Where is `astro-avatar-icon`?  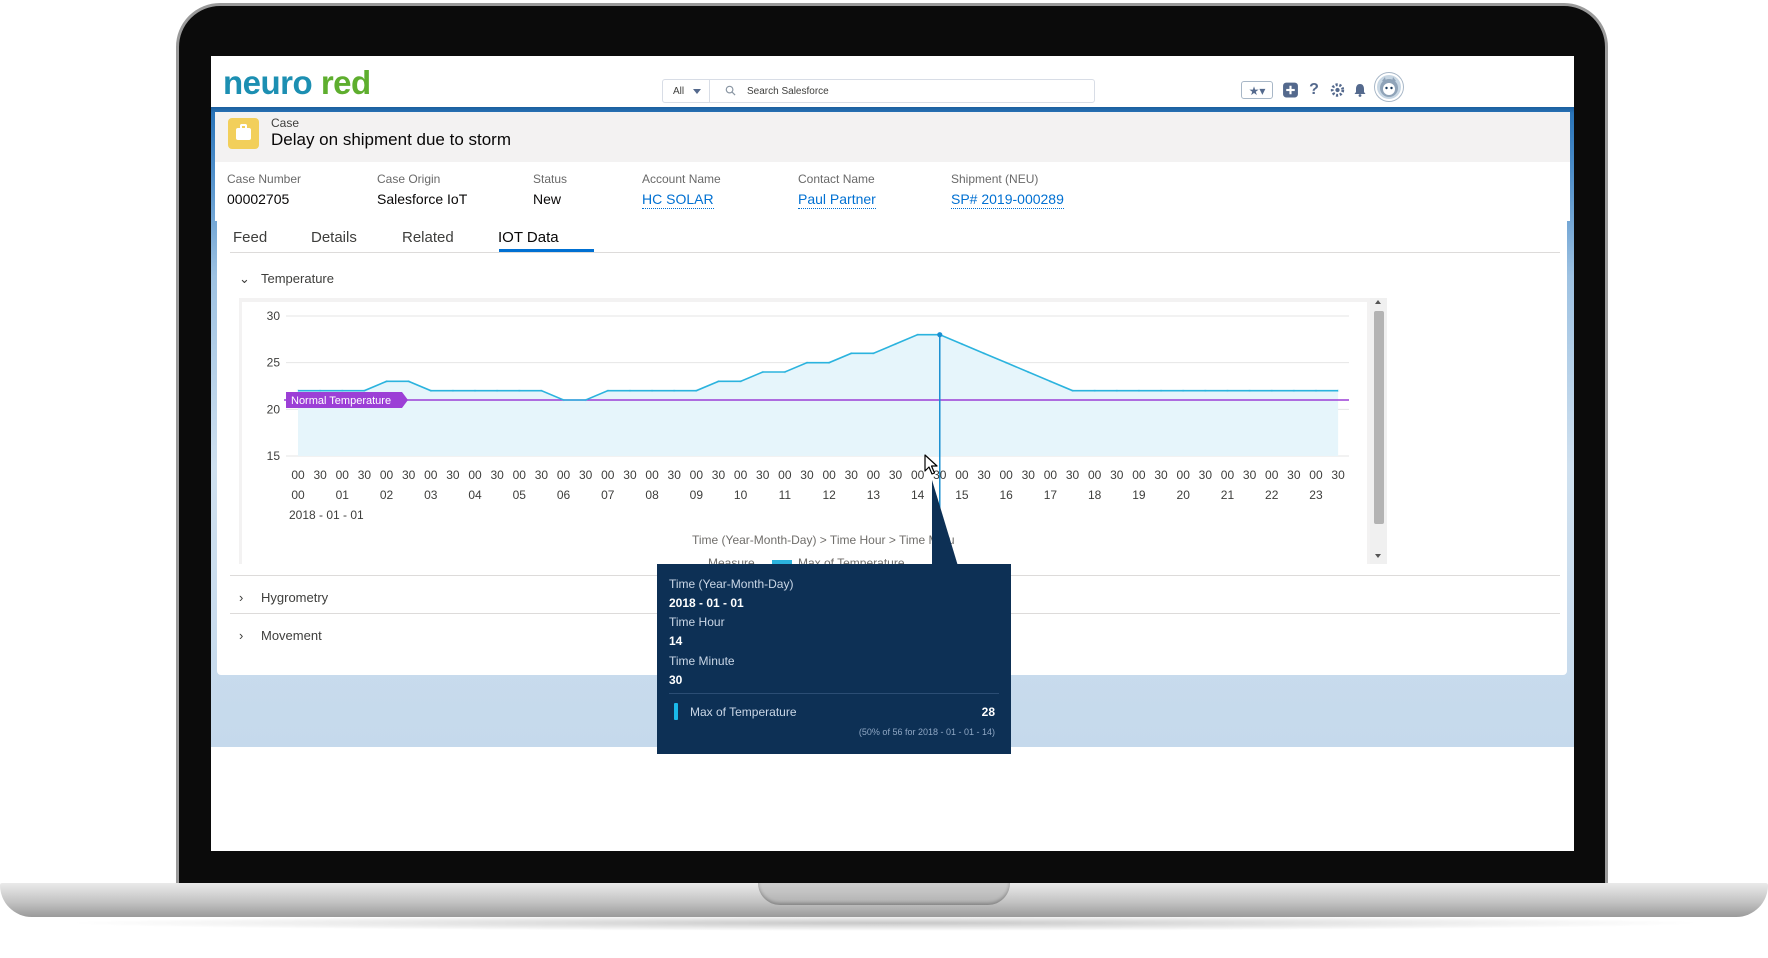
astro-avatar-icon is located at coordinates (1389, 87).